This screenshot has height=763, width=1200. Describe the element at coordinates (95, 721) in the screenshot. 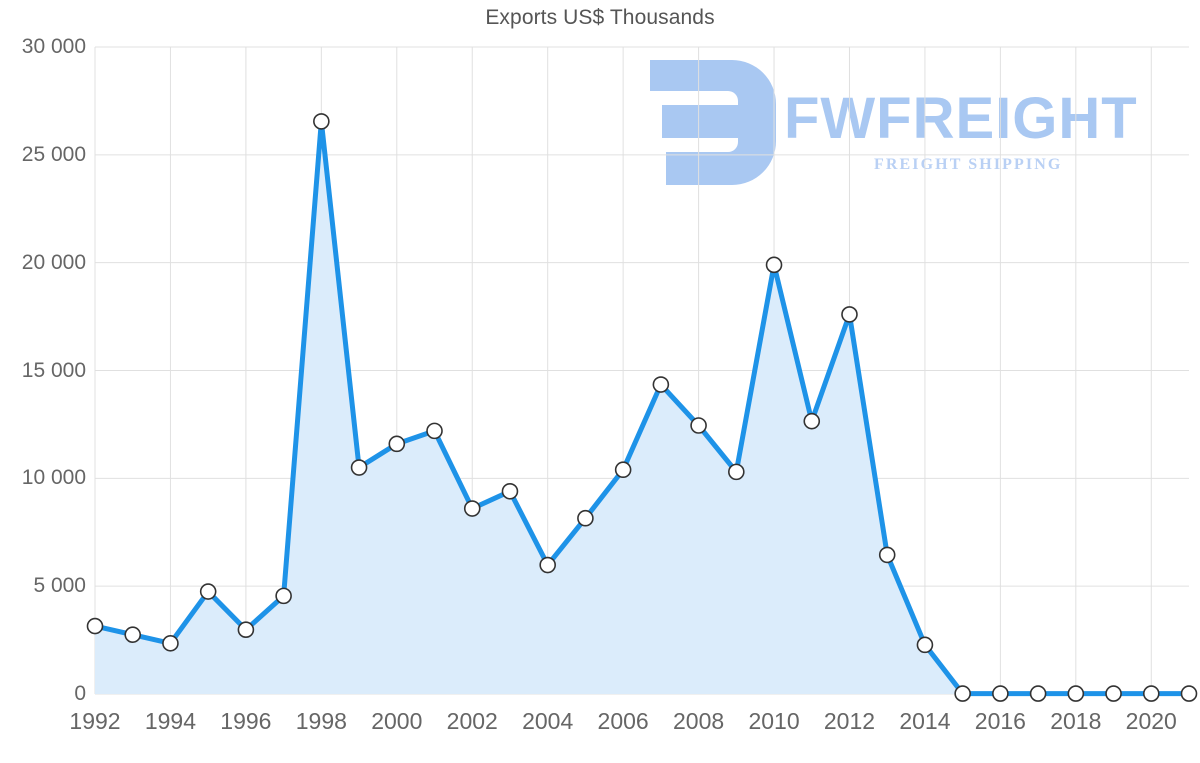

I see `x-axis-tick-label: 1992` at that location.